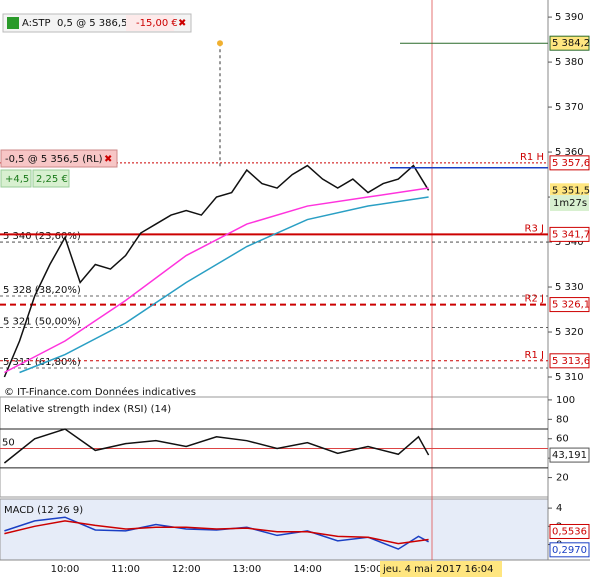 The width and height of the screenshot is (590, 581). I want to click on cursor-box, so click(441, 569).